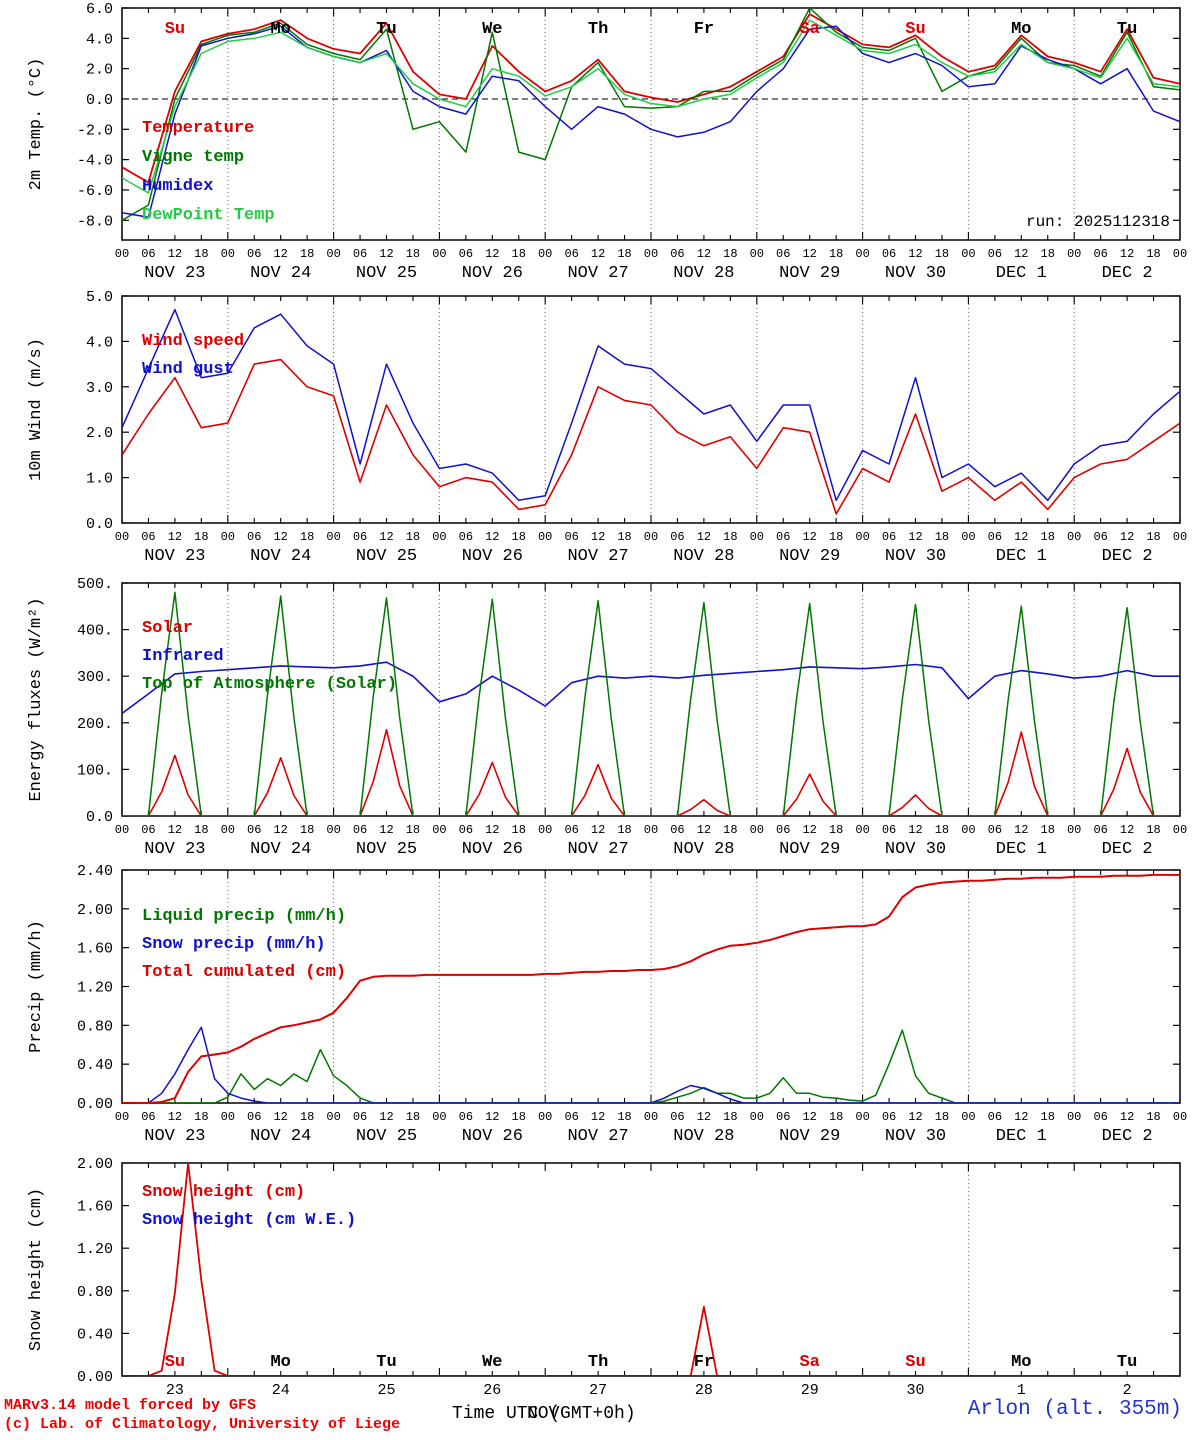  What do you see at coordinates (597, 273) in the screenshot?
I see `date-label: NOV 27` at bounding box center [597, 273].